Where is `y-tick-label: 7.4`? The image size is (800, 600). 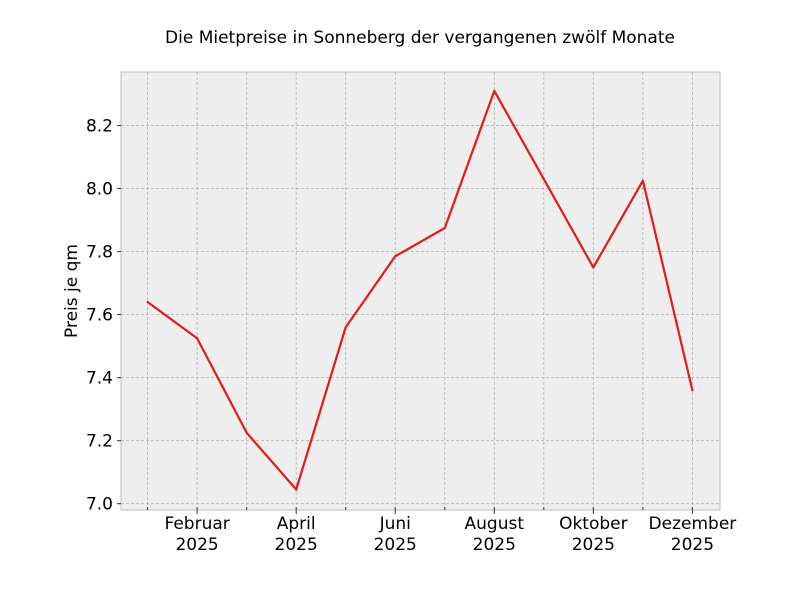 y-tick-label: 7.4 is located at coordinates (99, 379).